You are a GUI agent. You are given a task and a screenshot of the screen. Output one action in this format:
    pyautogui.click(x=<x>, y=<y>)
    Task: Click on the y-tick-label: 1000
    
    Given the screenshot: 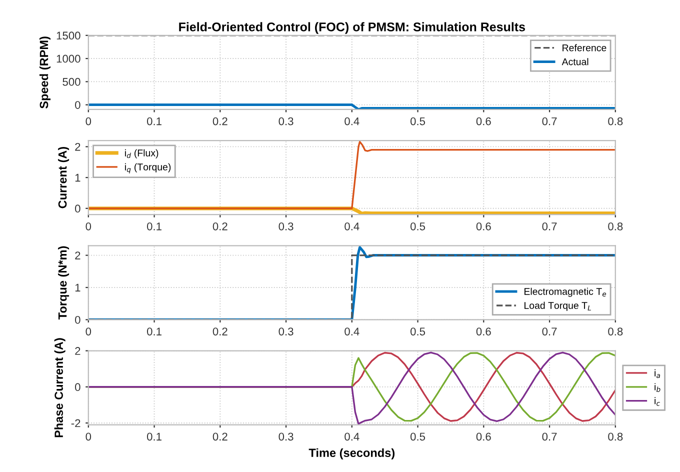 What is the action you would take?
    pyautogui.click(x=68, y=58)
    